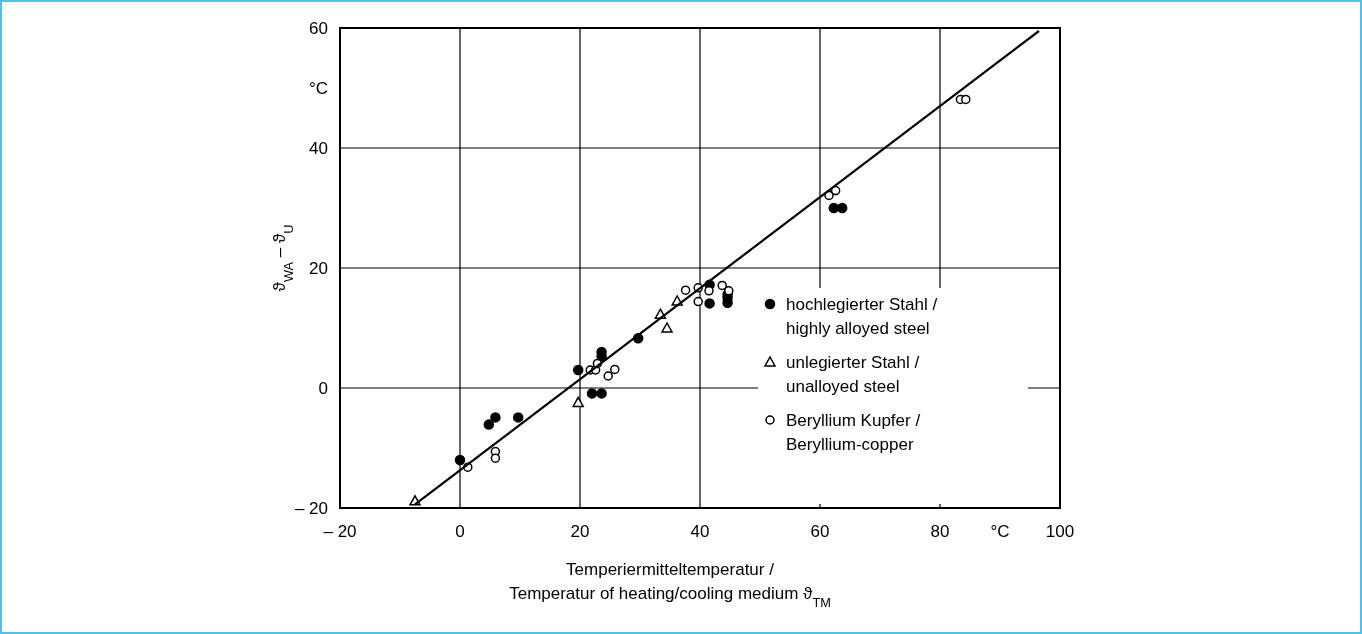  Describe the element at coordinates (318, 268) in the screenshot. I see `y-tick-label: 20` at that location.